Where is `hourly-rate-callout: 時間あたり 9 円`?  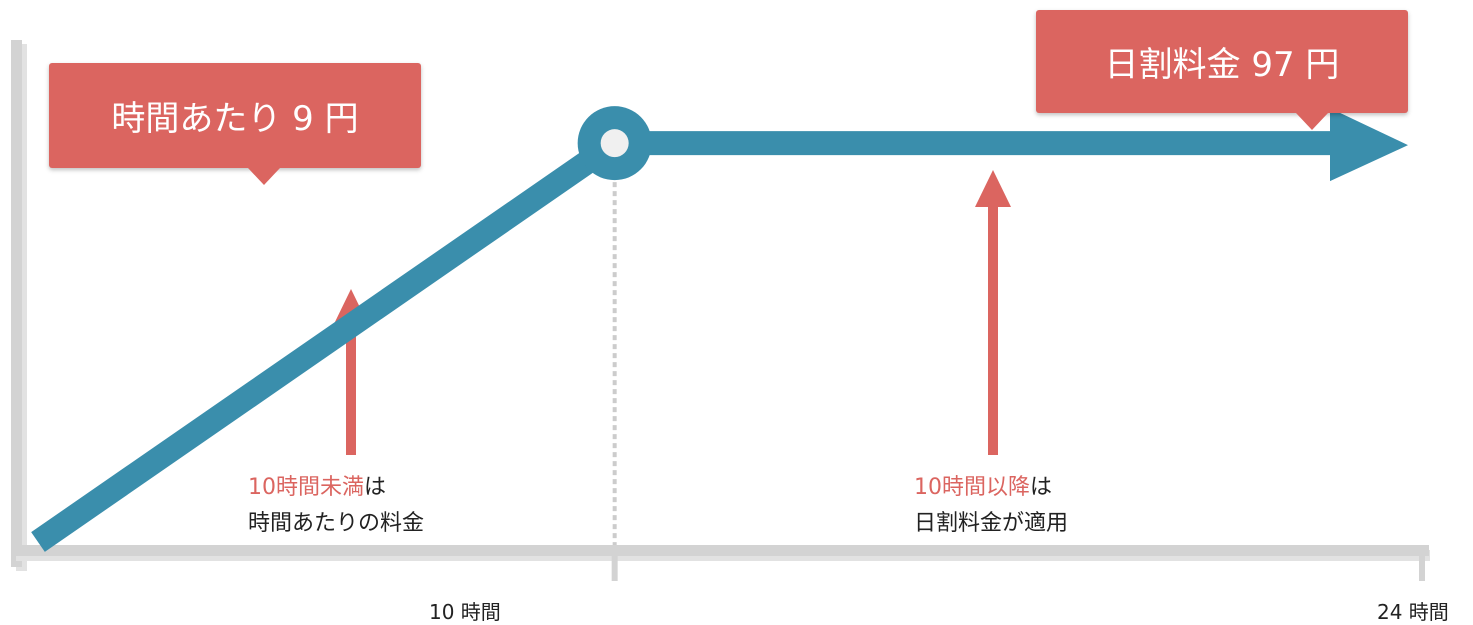
hourly-rate-callout: 時間あたり 9 円 is located at coordinates (235, 124).